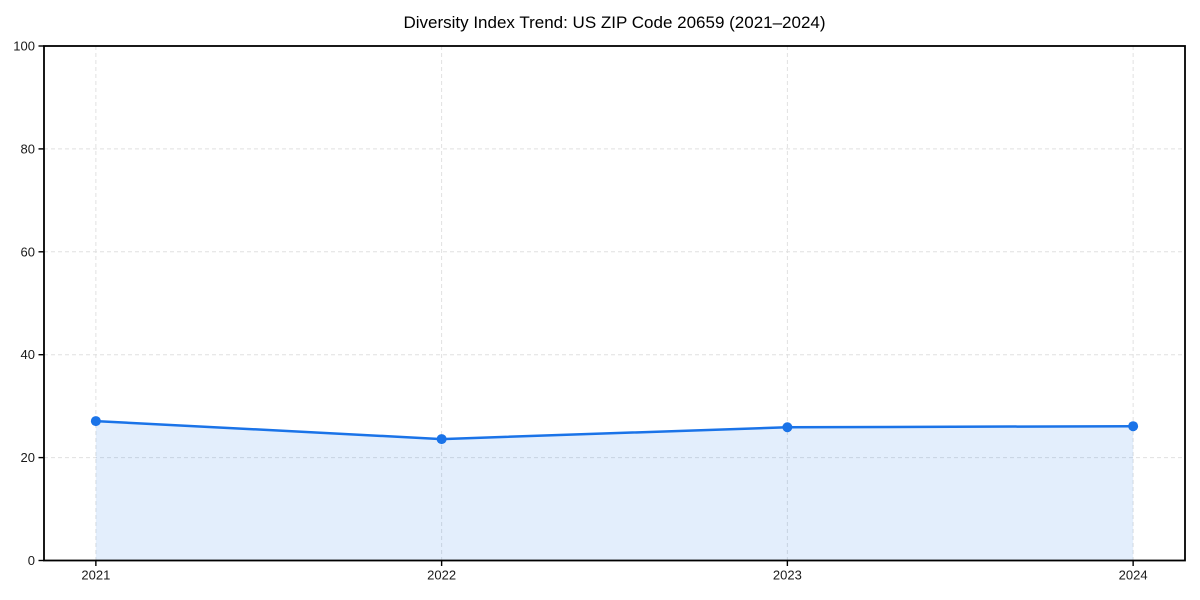  Describe the element at coordinates (24, 46) in the screenshot. I see `y-tick-label: 100` at that location.